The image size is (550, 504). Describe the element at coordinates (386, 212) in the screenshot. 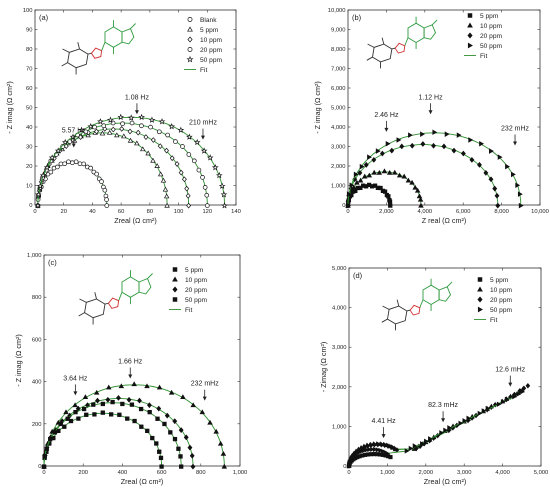

I see `x-tick-label: 2,000` at that location.